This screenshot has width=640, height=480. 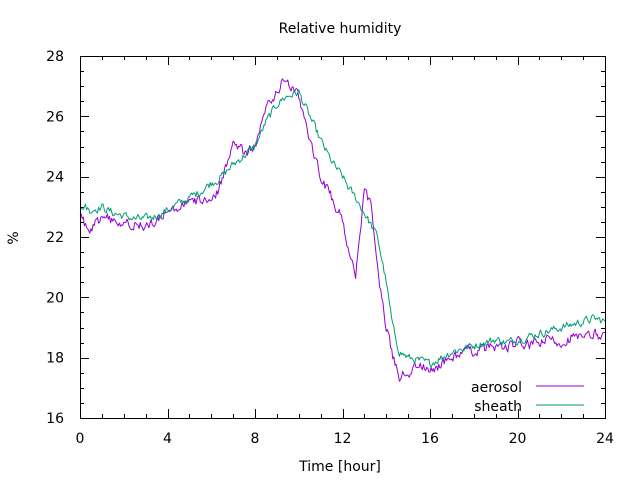 I want to click on y-tick-label: 22, so click(x=55, y=238).